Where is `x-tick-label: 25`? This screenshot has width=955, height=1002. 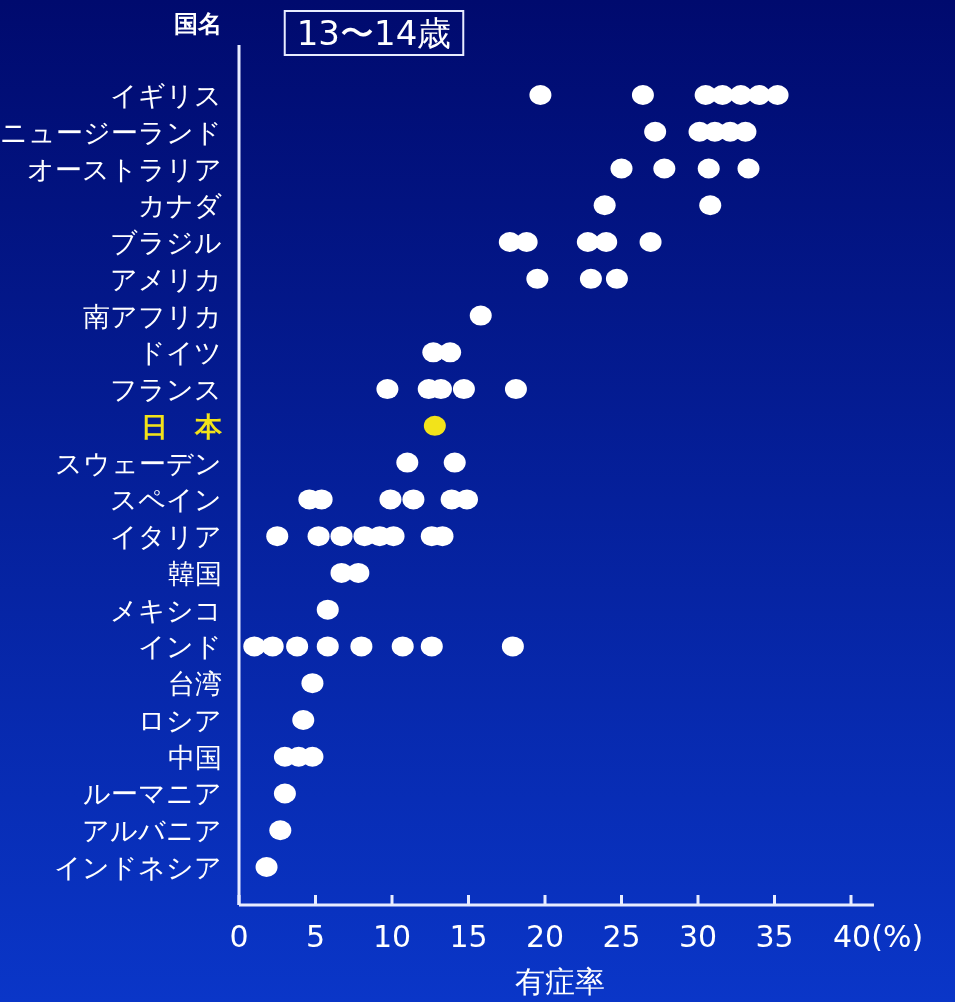
x-tick-label: 25 is located at coordinates (621, 936).